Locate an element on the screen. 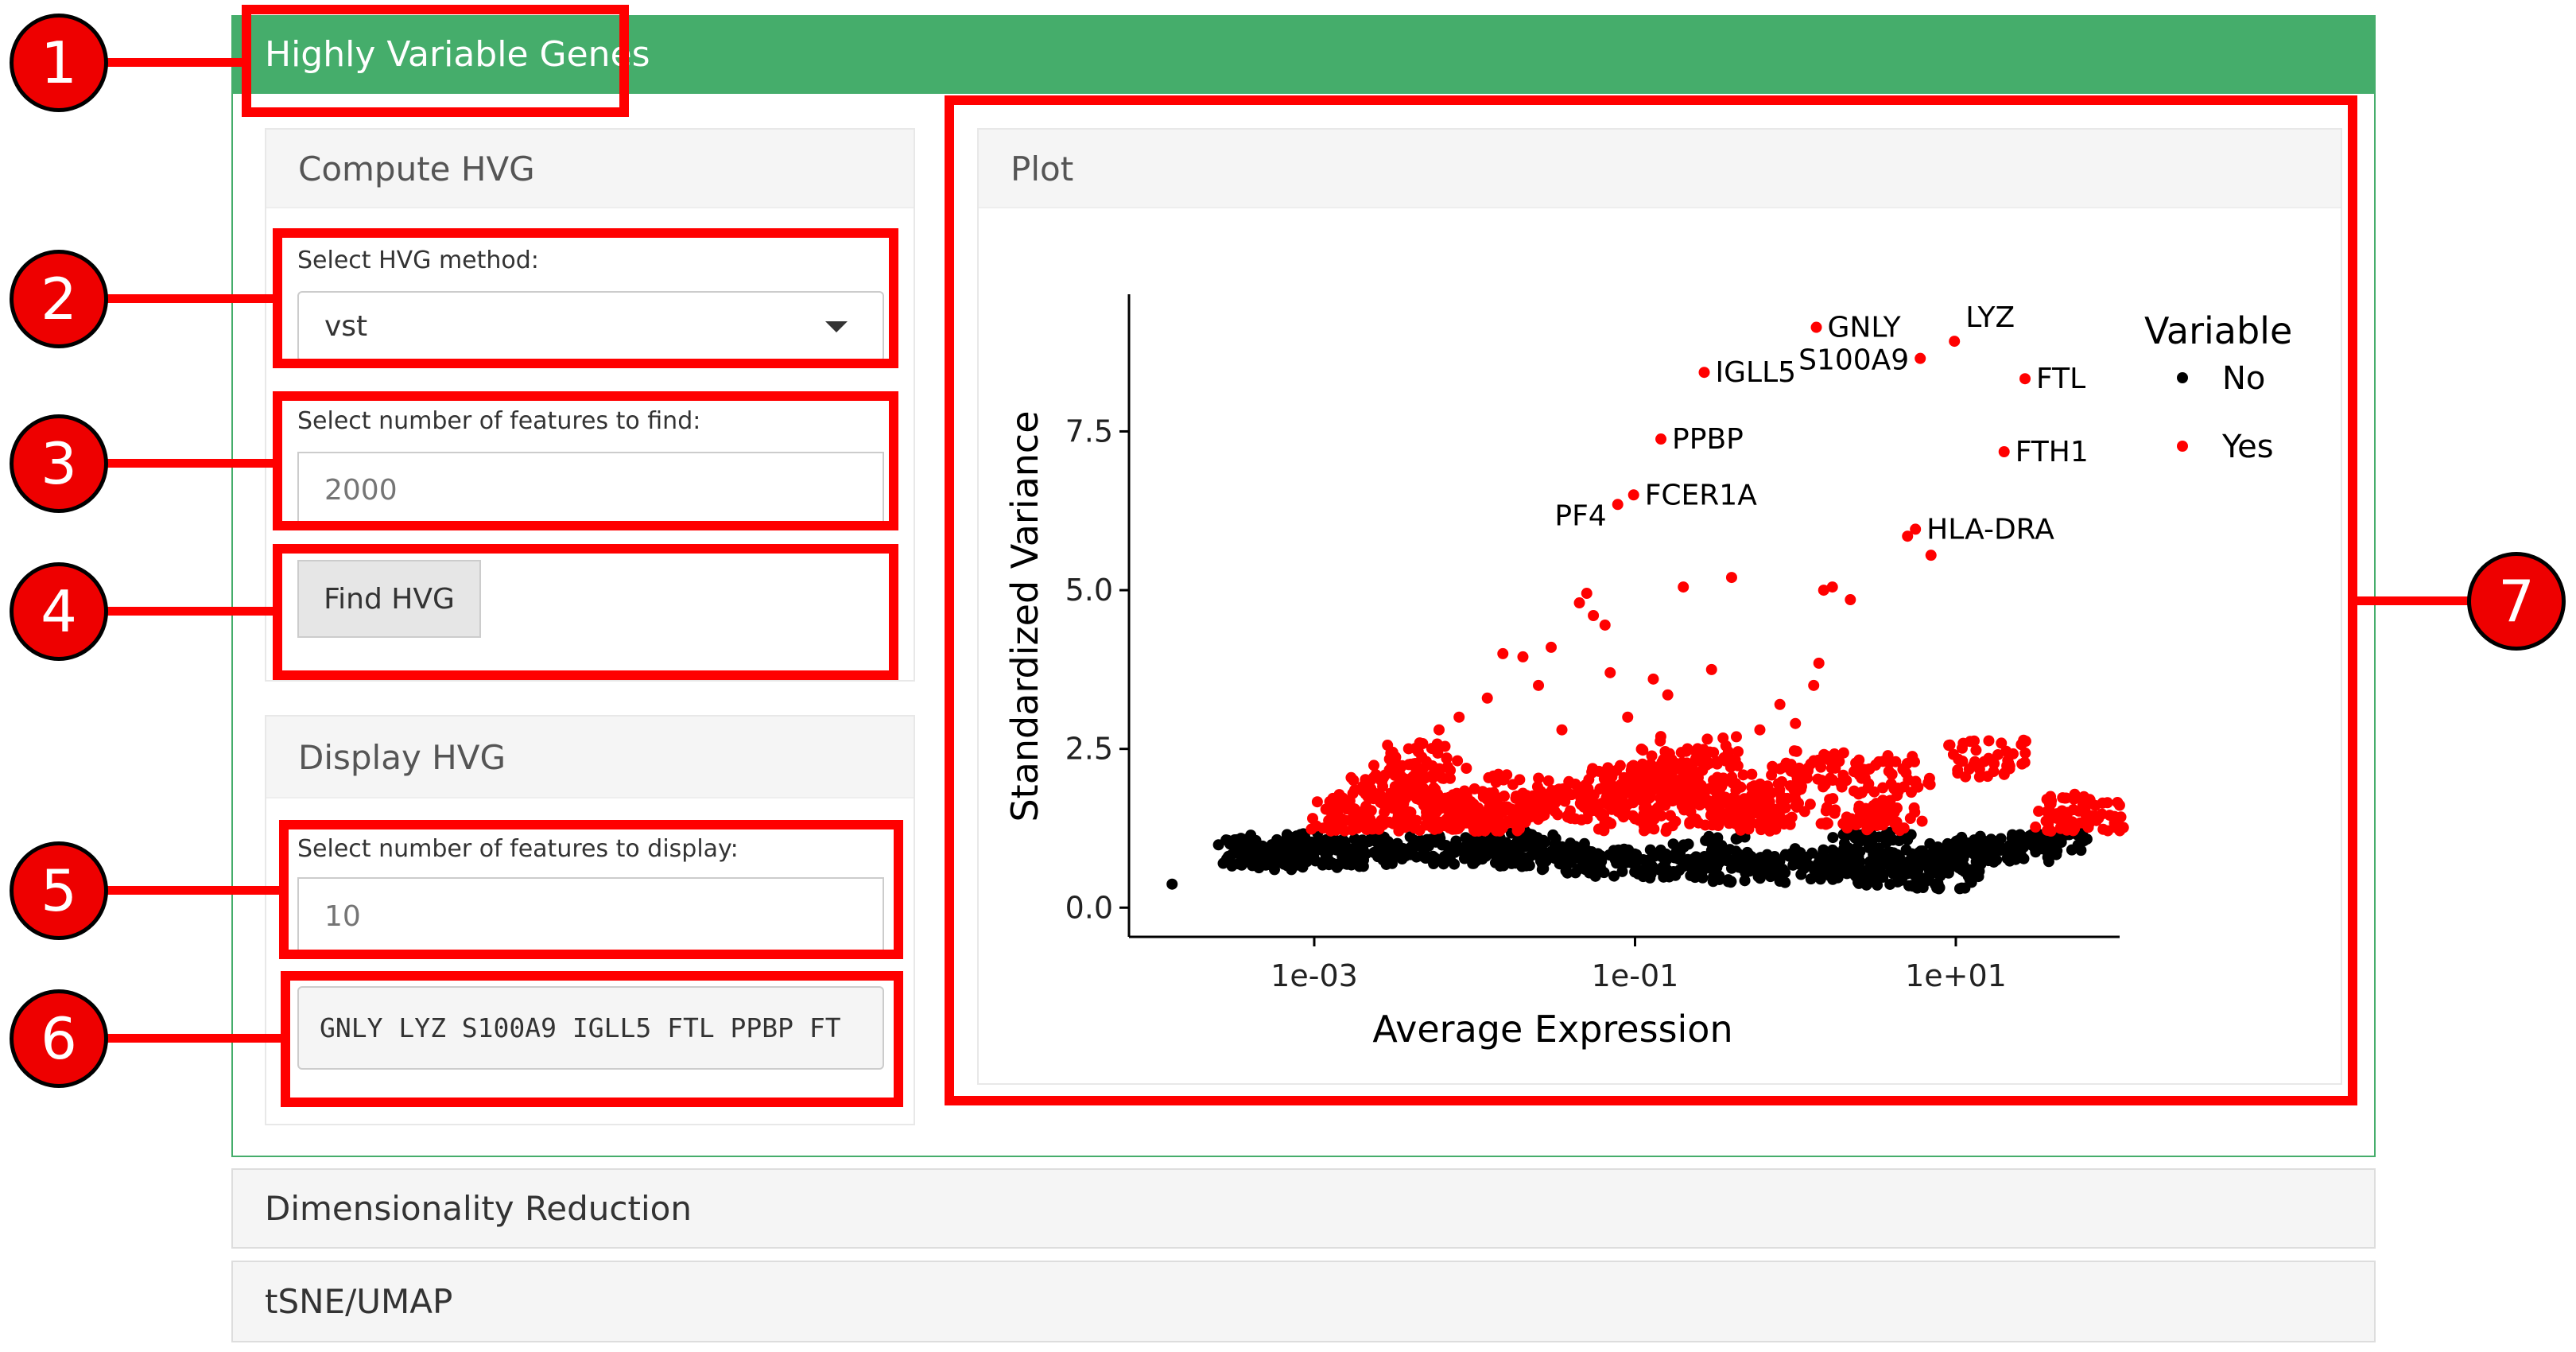  section-dimensionality-reduction: Dimensionality Reduction is located at coordinates (1303, 1208).